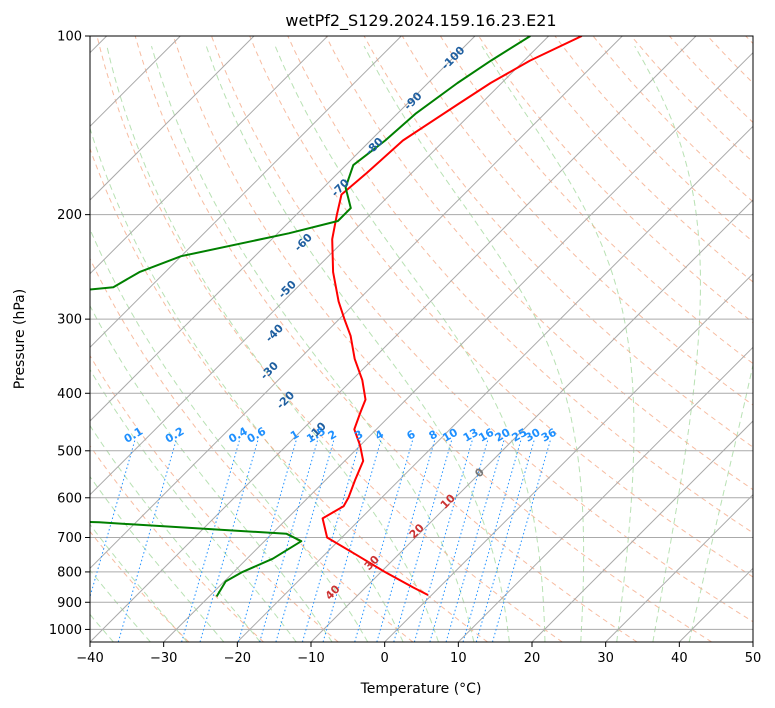 Image resolution: width=775 pixels, height=708 pixels. Describe the element at coordinates (418, 654) in the screenshot. I see `x-axis-ticks: −40 −30 −20 −10 0 10 20 30 40 50` at that location.